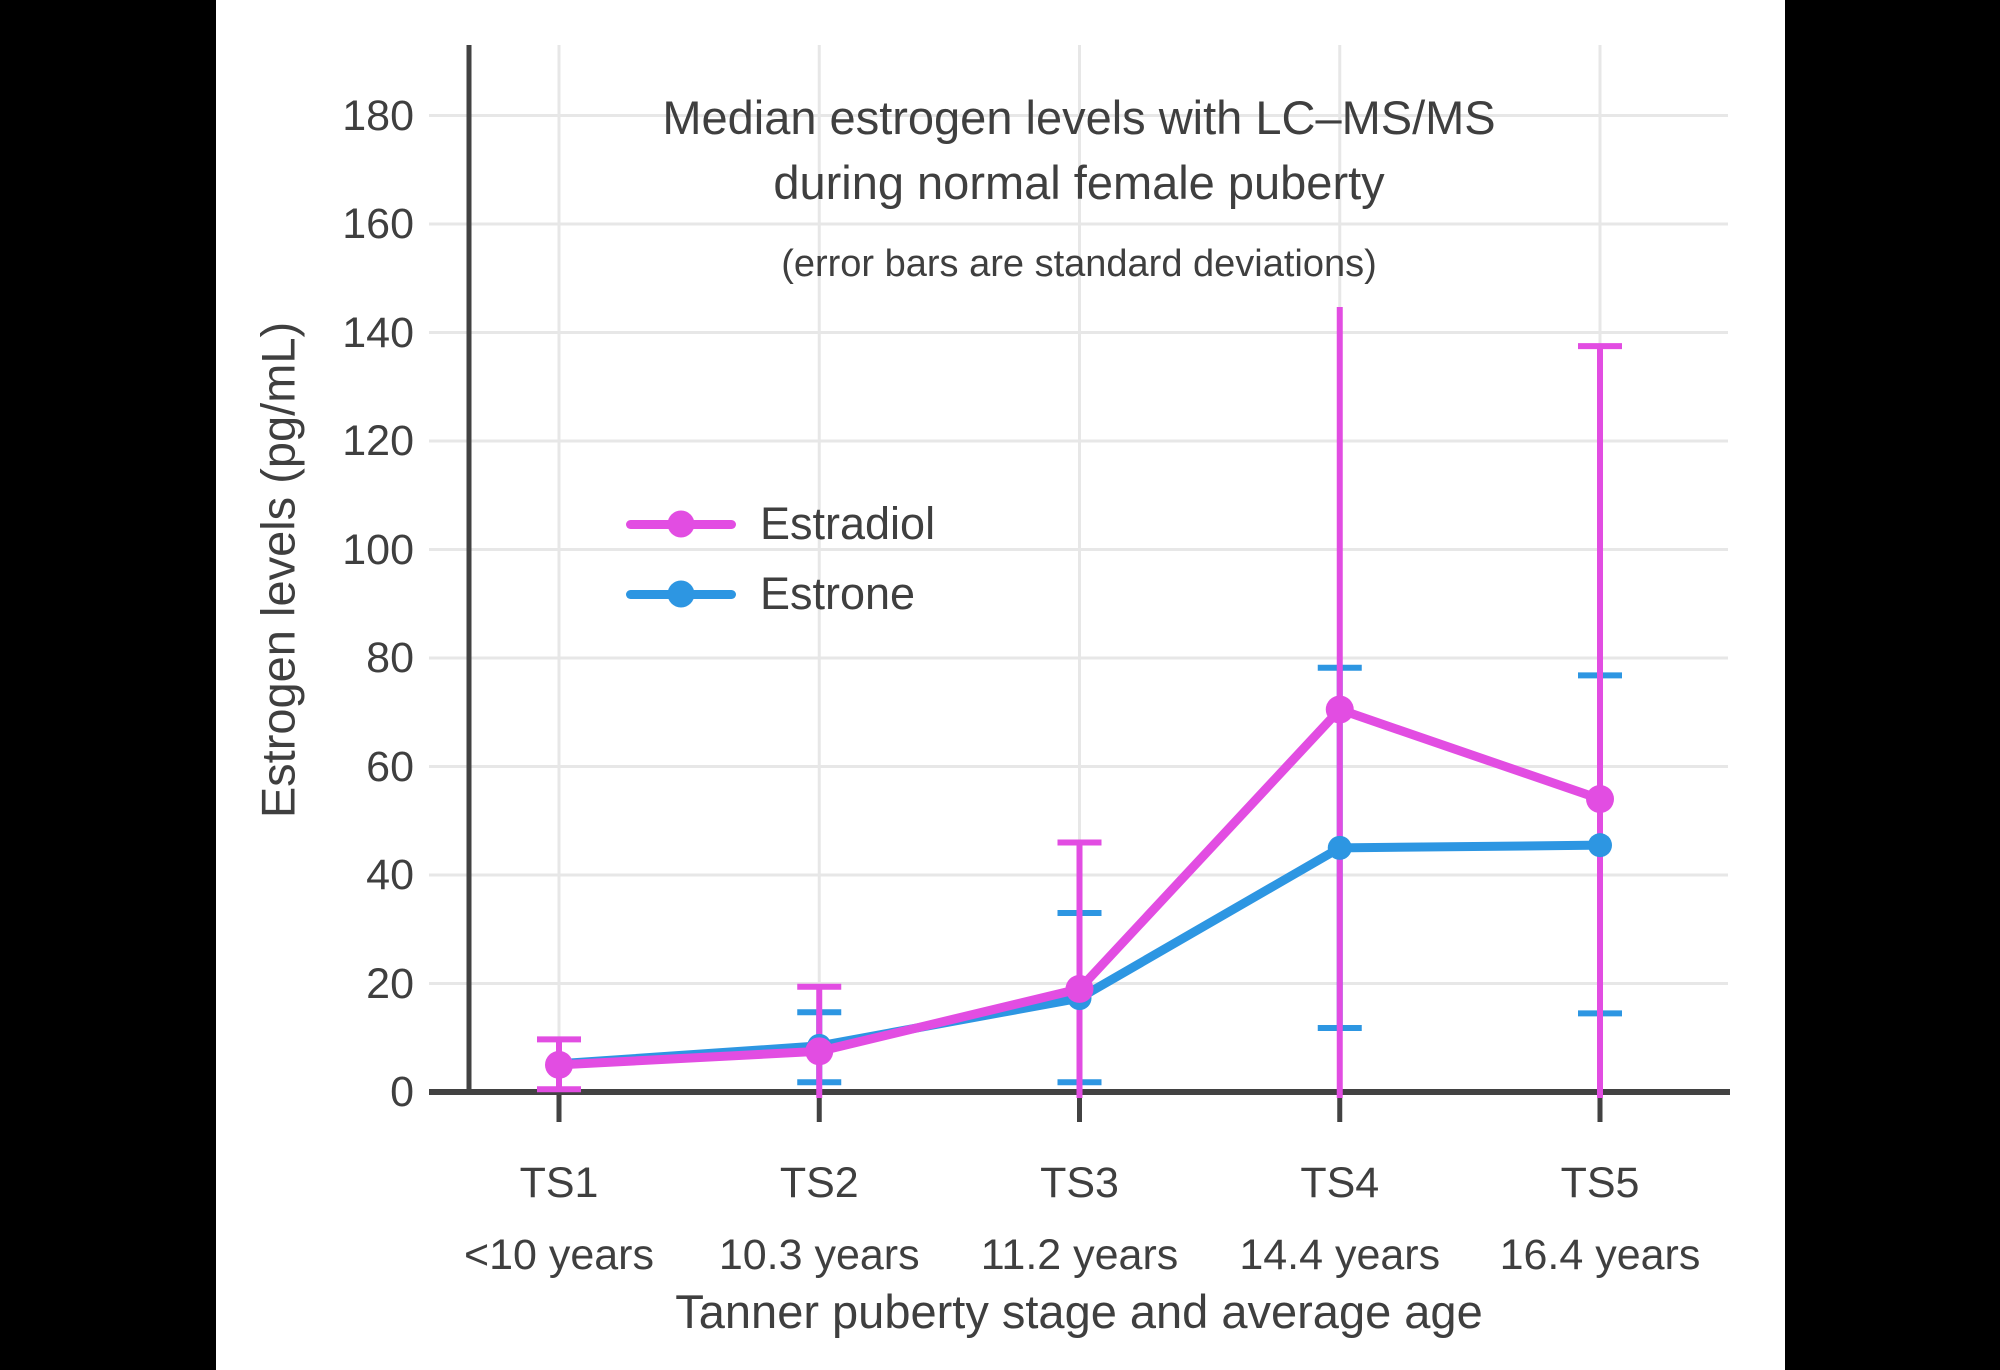 This screenshot has width=2000, height=1370. What do you see at coordinates (1340, 1255) in the screenshot?
I see `x-category-age-label: 14.4 years` at bounding box center [1340, 1255].